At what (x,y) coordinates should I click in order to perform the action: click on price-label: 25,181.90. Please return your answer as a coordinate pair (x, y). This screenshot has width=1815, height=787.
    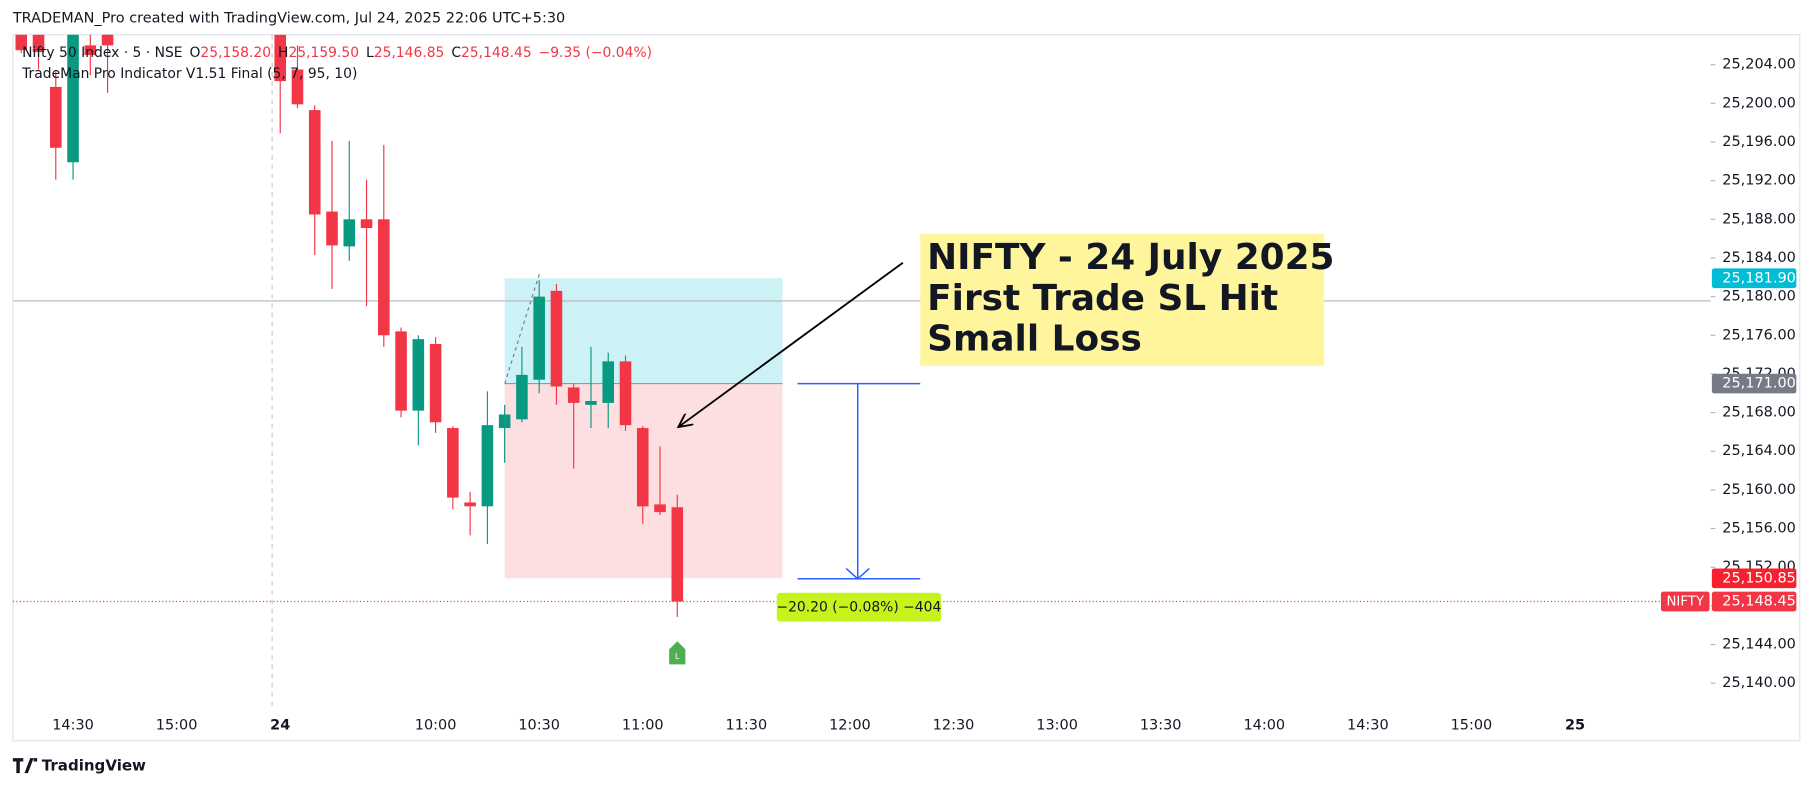
    Looking at the image, I should click on (1759, 278).